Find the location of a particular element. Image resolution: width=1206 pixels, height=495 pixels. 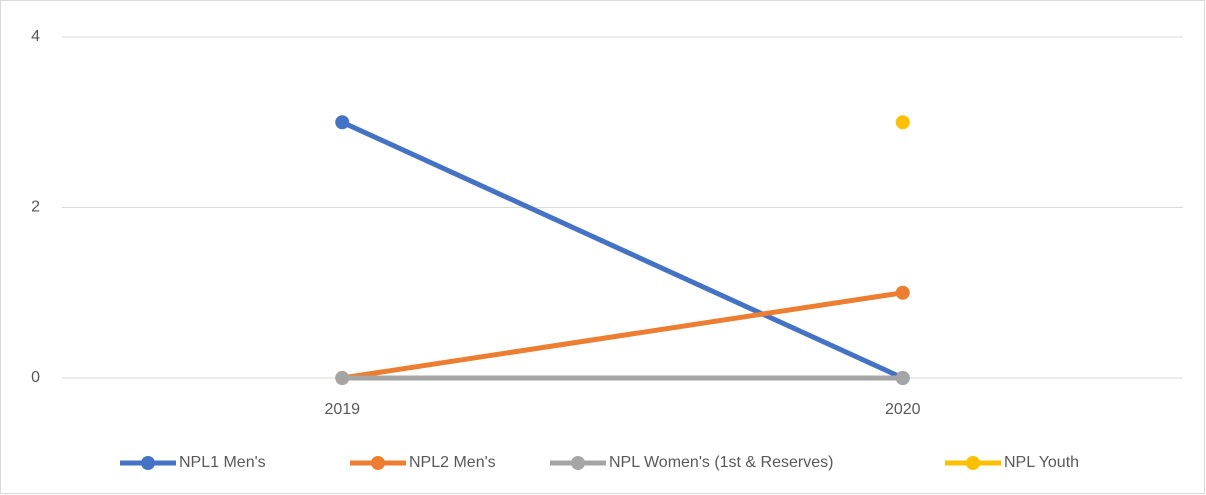

legend-label: NPL Women's (1st & Reserves) is located at coordinates (721, 462).